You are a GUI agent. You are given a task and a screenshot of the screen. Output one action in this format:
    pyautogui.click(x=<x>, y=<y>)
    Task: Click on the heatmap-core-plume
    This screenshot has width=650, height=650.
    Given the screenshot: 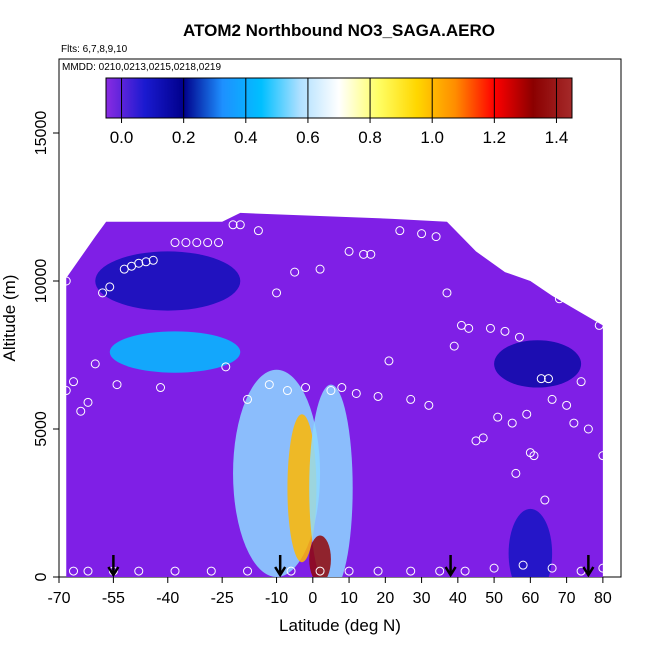 What is the action you would take?
    pyautogui.click(x=302, y=488)
    